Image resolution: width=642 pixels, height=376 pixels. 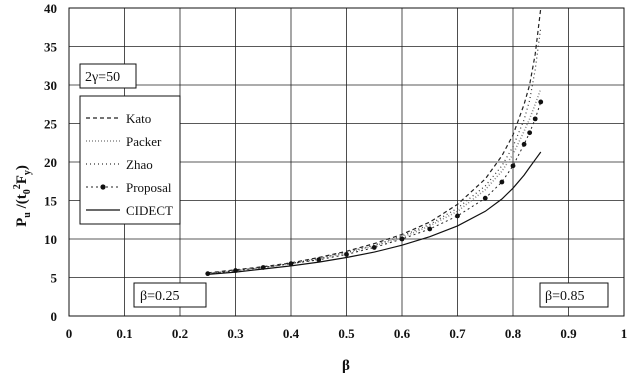 What do you see at coordinates (50, 85) in the screenshot?
I see `y-tick-label: 30` at bounding box center [50, 85].